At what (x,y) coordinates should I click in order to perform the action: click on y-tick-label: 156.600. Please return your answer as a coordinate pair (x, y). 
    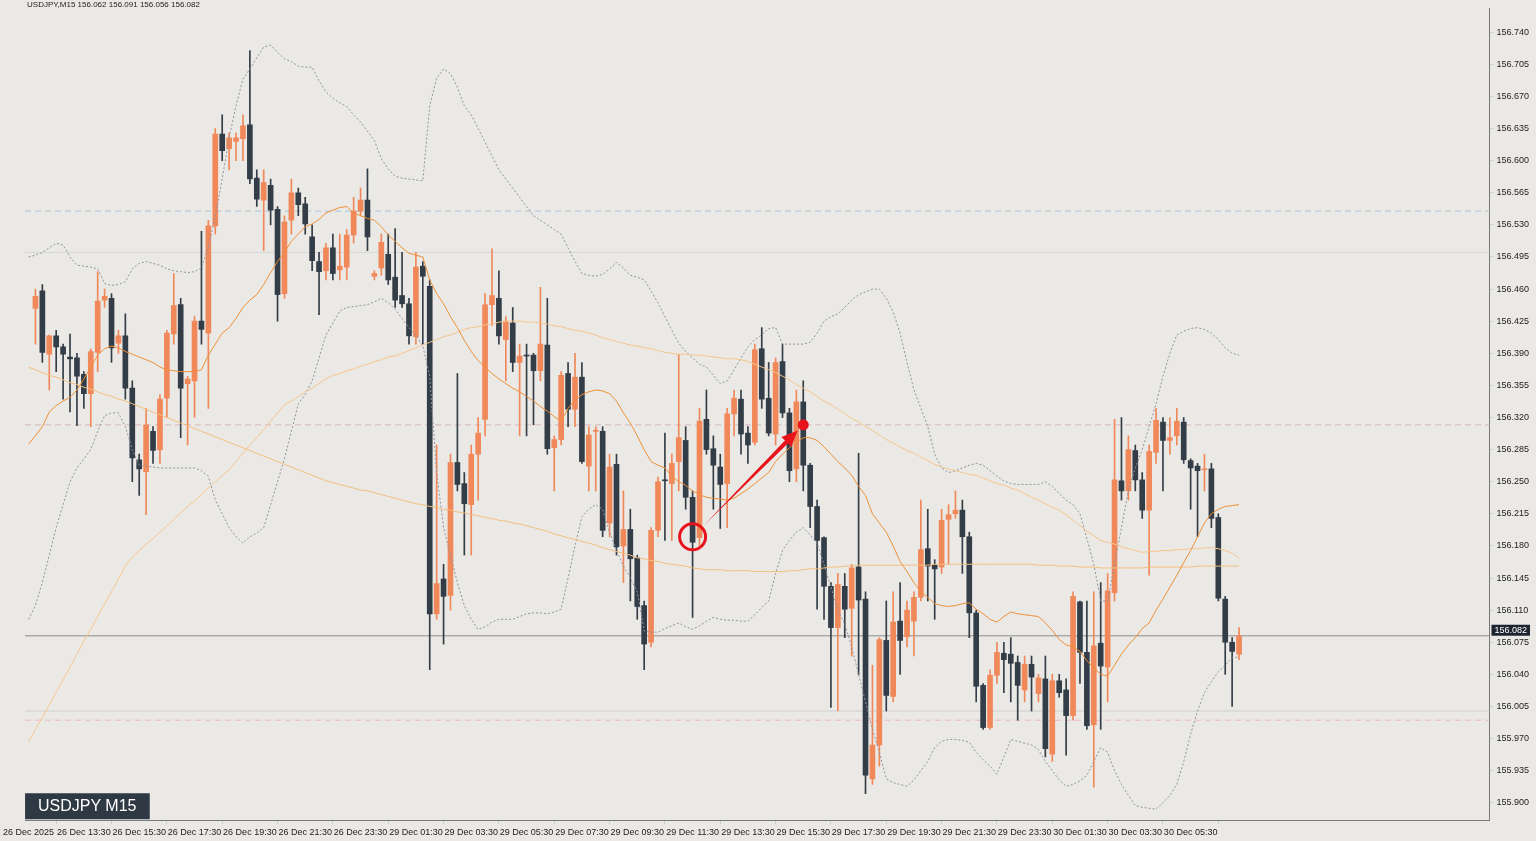
    Looking at the image, I should click on (1513, 160).